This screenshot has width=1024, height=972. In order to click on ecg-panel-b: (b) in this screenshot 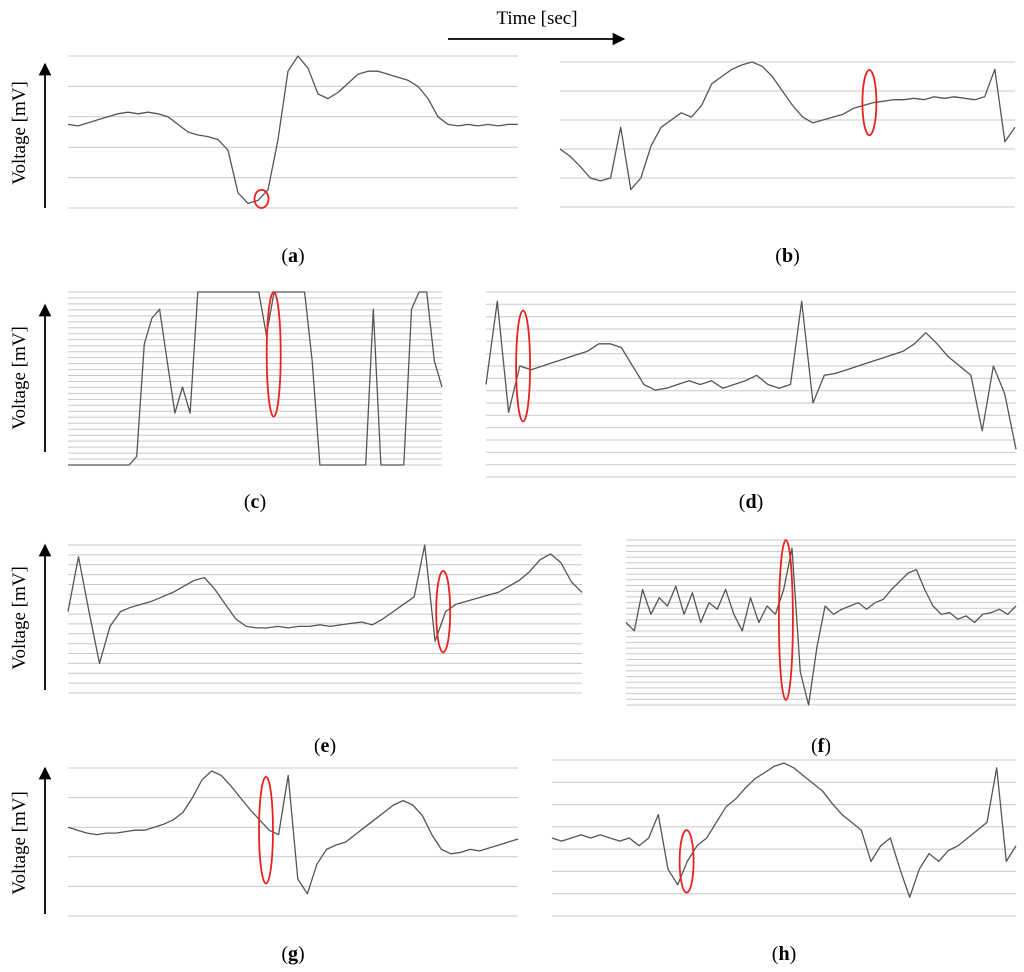, I will do `click(787, 164)`.